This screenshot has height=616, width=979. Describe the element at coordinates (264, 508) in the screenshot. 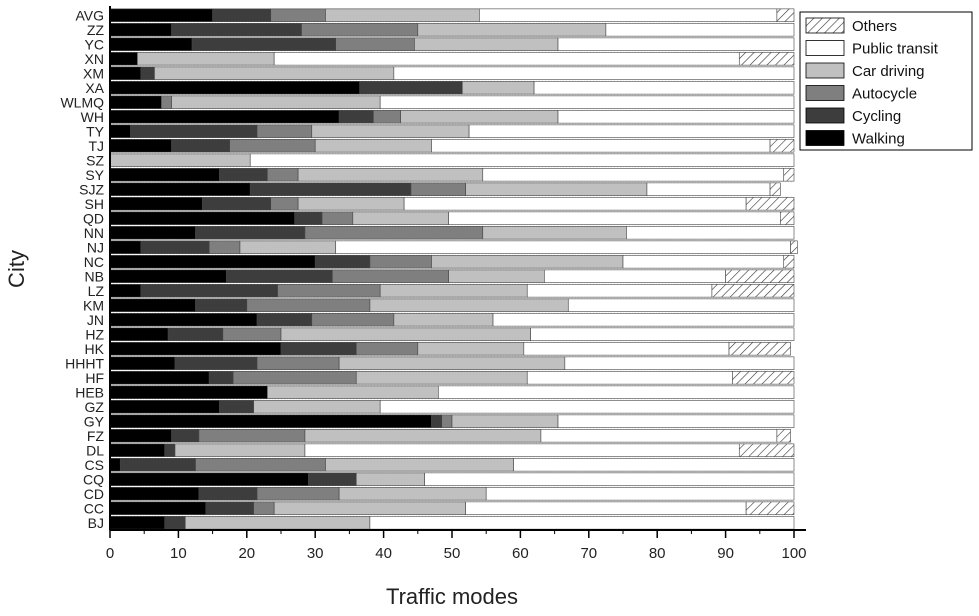

I see `bar-cc-autocycle` at that location.